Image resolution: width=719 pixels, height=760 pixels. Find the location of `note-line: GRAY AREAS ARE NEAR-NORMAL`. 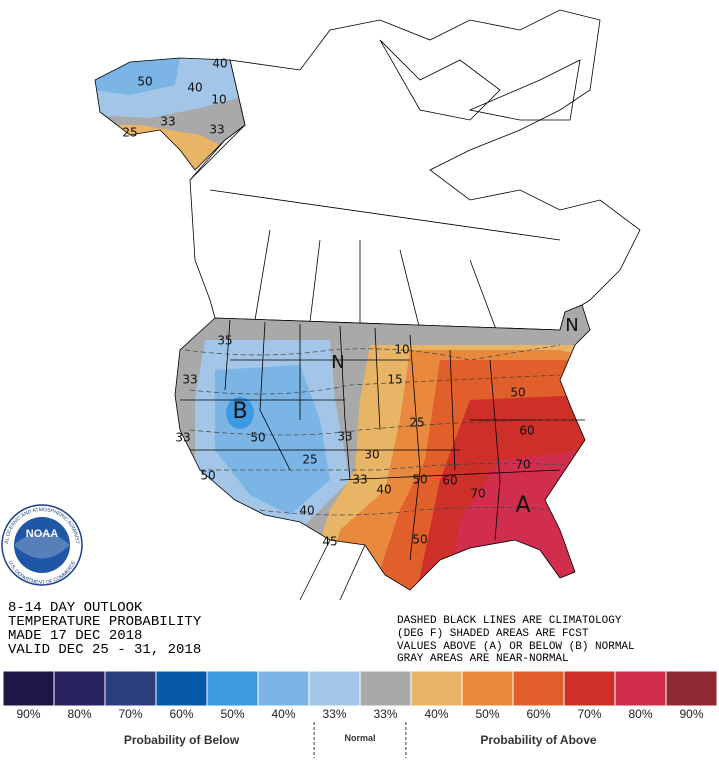

note-line: GRAY AREAS ARE NEAR-NORMAL is located at coordinates (483, 659).